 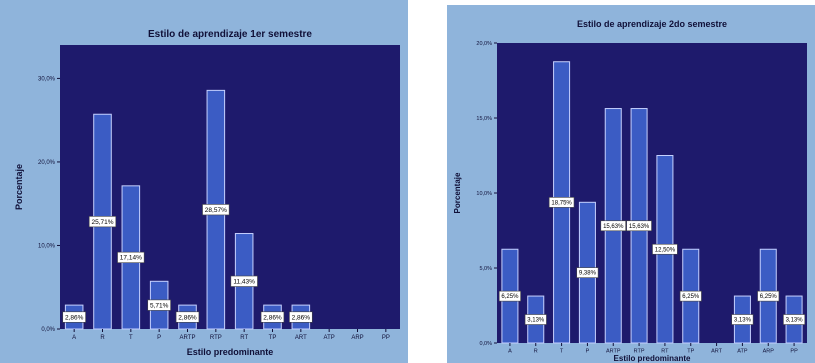 I want to click on y-tick-label: 15,0%, so click(x=484, y=119).